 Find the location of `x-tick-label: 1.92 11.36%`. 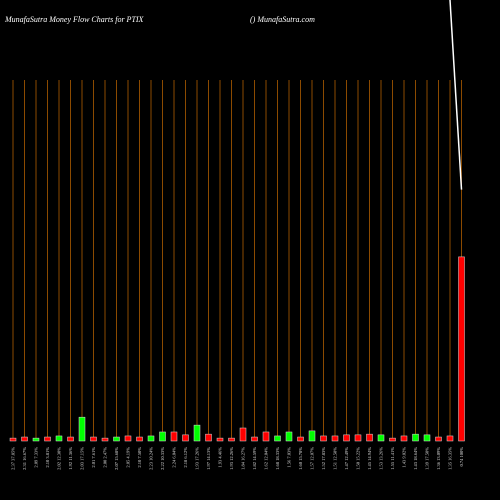

x-tick-label: 1.92 11.36% is located at coordinates (70, 458).